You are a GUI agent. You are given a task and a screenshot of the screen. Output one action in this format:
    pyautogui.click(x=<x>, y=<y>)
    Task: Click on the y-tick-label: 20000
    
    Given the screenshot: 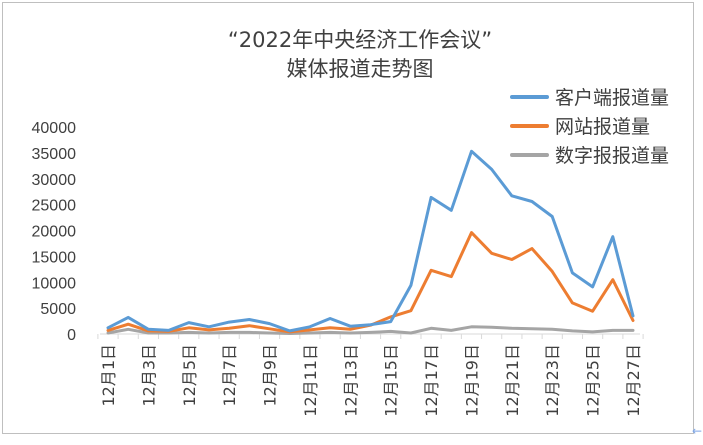 What is the action you would take?
    pyautogui.click(x=54, y=232)
    